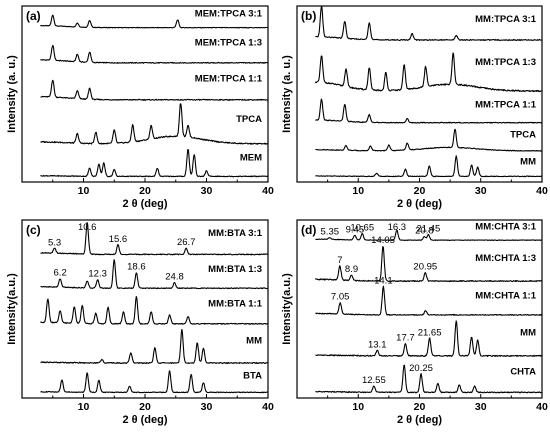 The height and width of the screenshot is (434, 550). I want to click on peak-label: 17.7, so click(405, 338).